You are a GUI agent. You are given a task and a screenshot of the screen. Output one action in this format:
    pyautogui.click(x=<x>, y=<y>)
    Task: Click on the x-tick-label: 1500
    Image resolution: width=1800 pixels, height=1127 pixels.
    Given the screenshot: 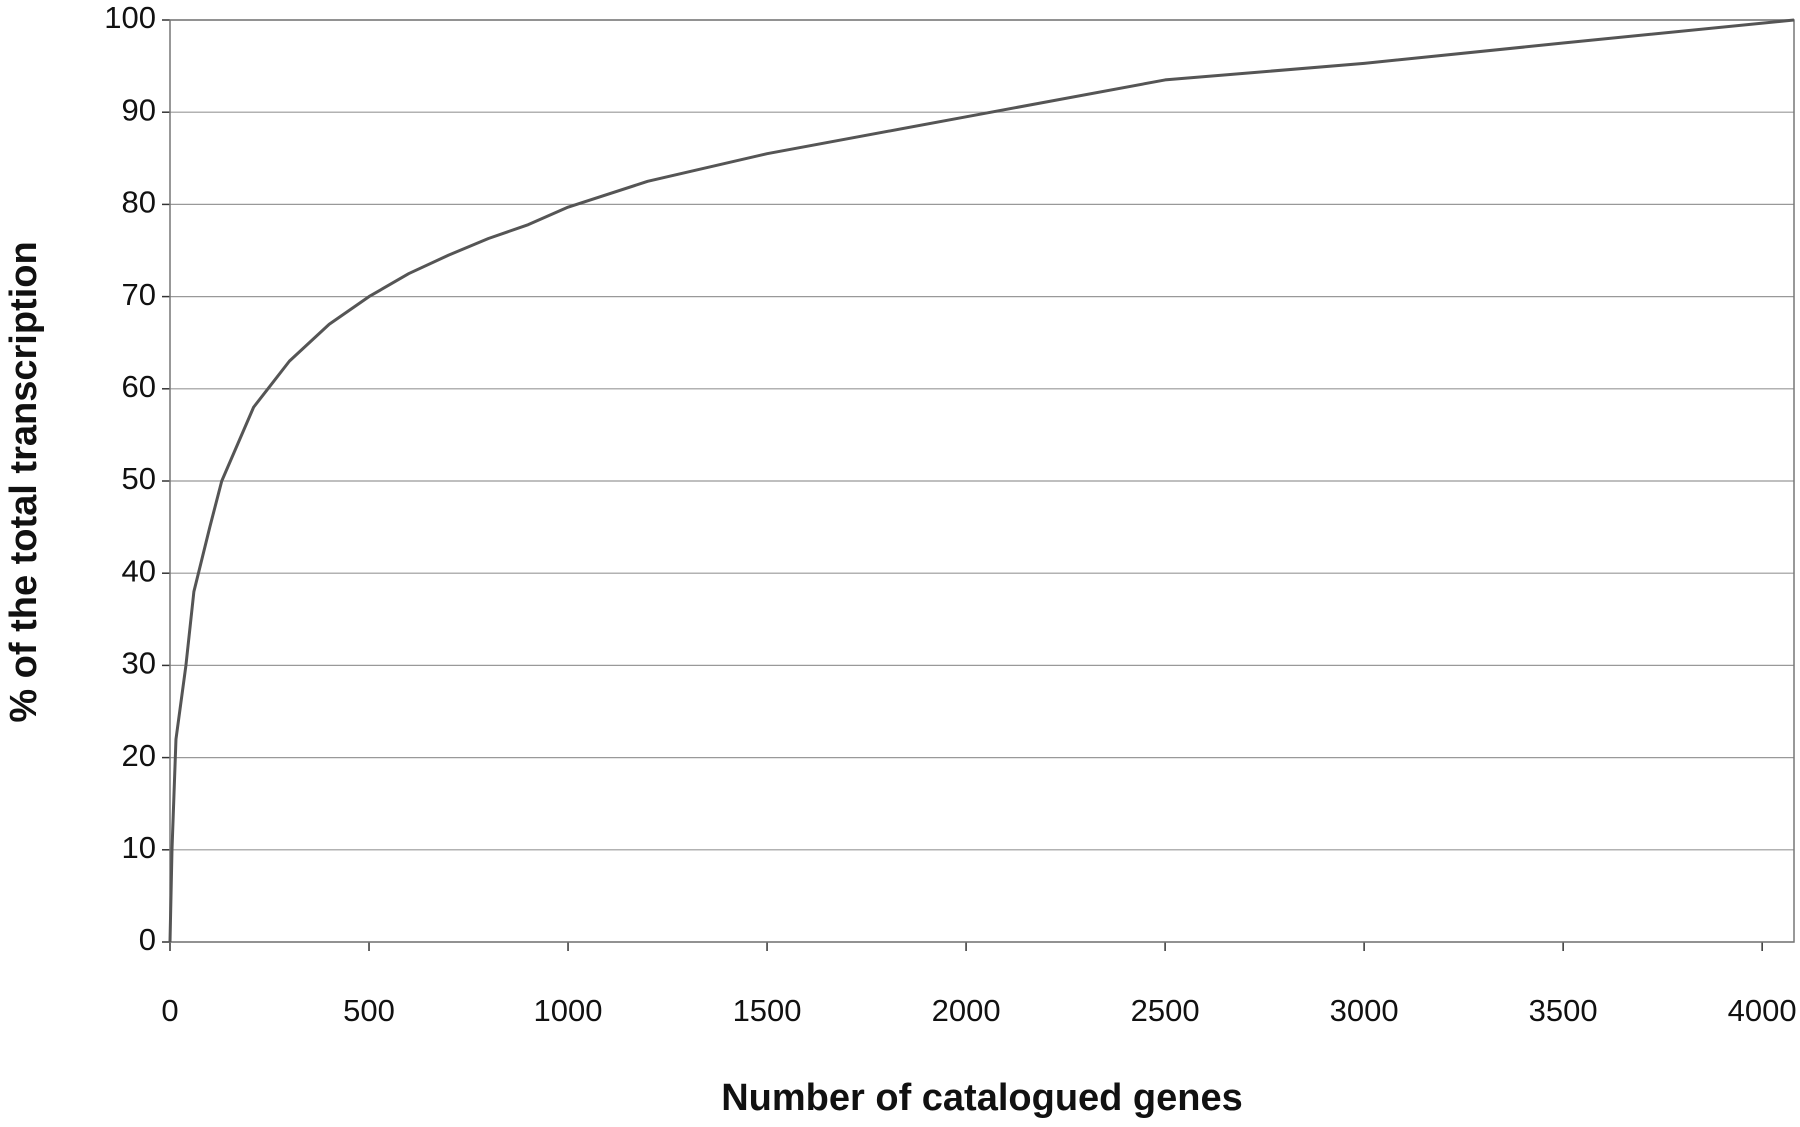 What is the action you would take?
    pyautogui.click(x=767, y=1010)
    